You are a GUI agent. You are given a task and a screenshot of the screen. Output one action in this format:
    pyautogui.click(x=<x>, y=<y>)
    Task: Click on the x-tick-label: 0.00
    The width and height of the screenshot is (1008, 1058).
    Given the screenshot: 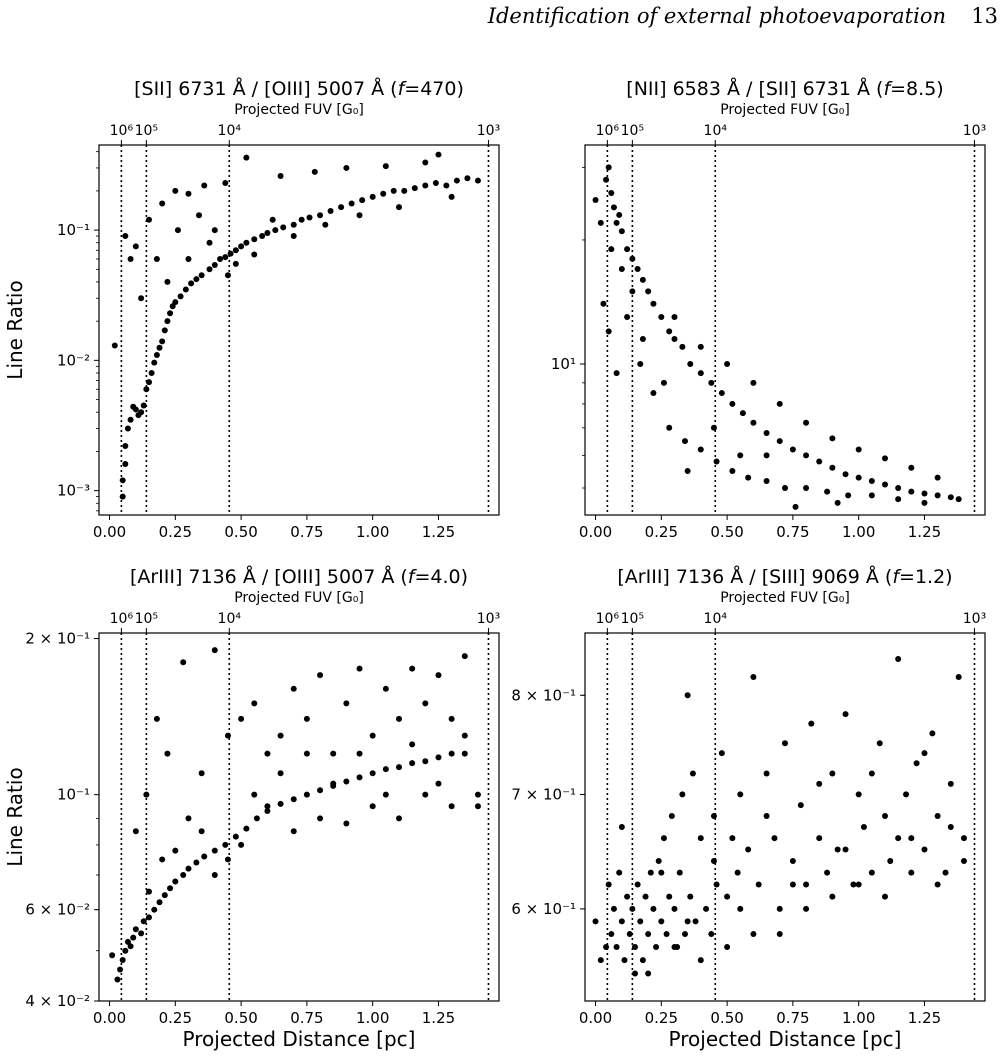 What is the action you would take?
    pyautogui.click(x=595, y=1018)
    